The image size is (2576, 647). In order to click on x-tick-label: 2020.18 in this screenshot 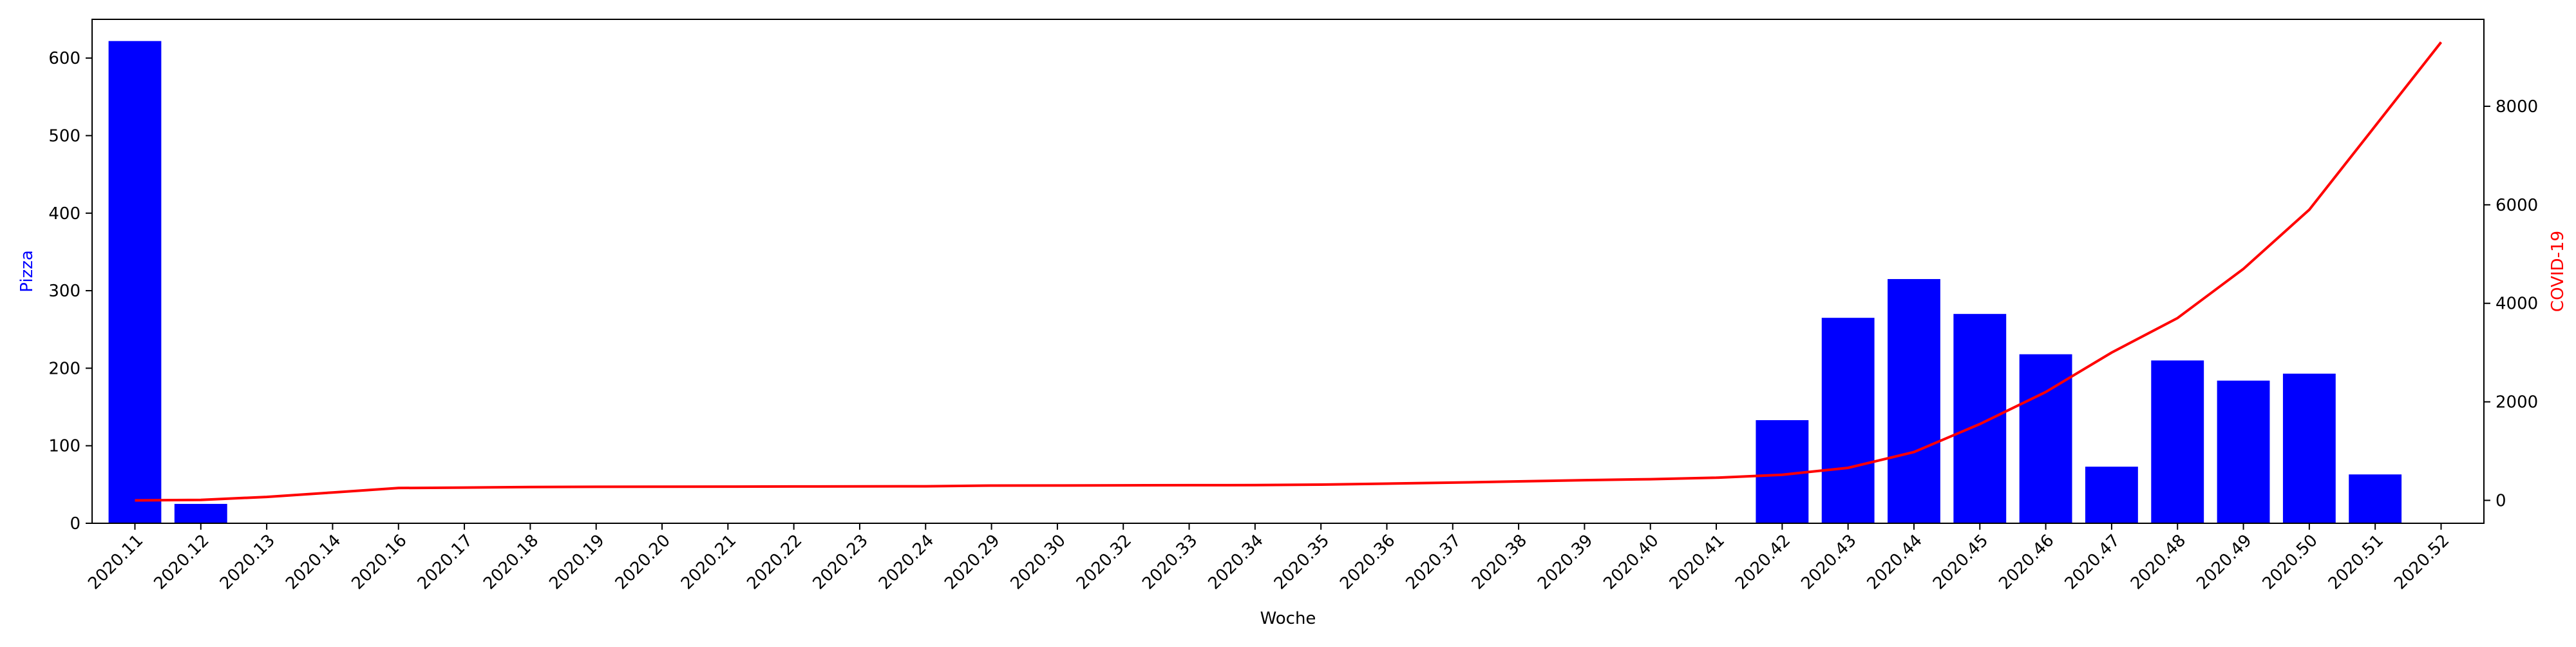, I will do `click(511, 562)`.